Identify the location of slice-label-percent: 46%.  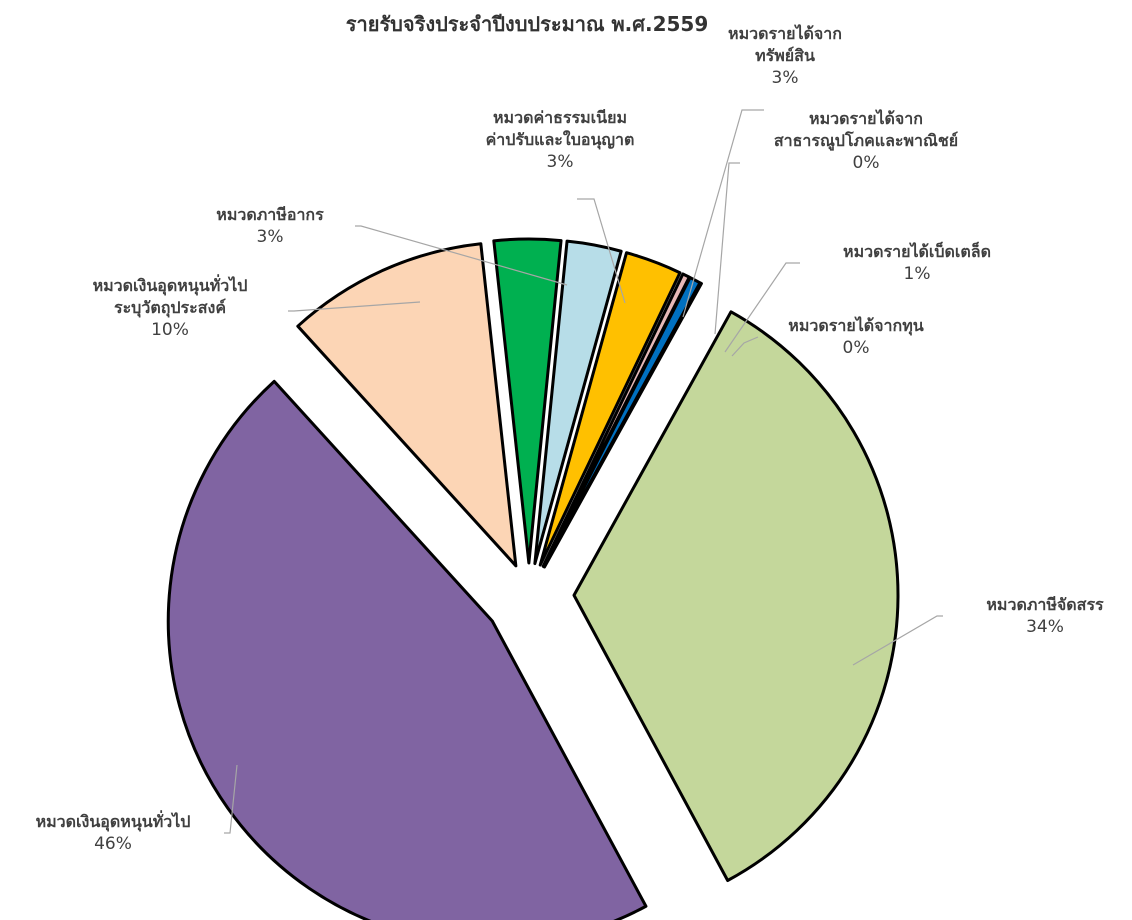
(113, 844).